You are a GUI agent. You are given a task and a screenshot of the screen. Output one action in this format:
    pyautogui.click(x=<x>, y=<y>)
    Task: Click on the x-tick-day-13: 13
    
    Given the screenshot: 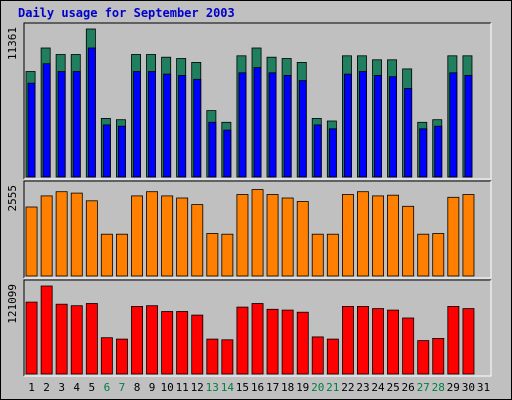 What is the action you would take?
    pyautogui.click(x=212, y=387)
    